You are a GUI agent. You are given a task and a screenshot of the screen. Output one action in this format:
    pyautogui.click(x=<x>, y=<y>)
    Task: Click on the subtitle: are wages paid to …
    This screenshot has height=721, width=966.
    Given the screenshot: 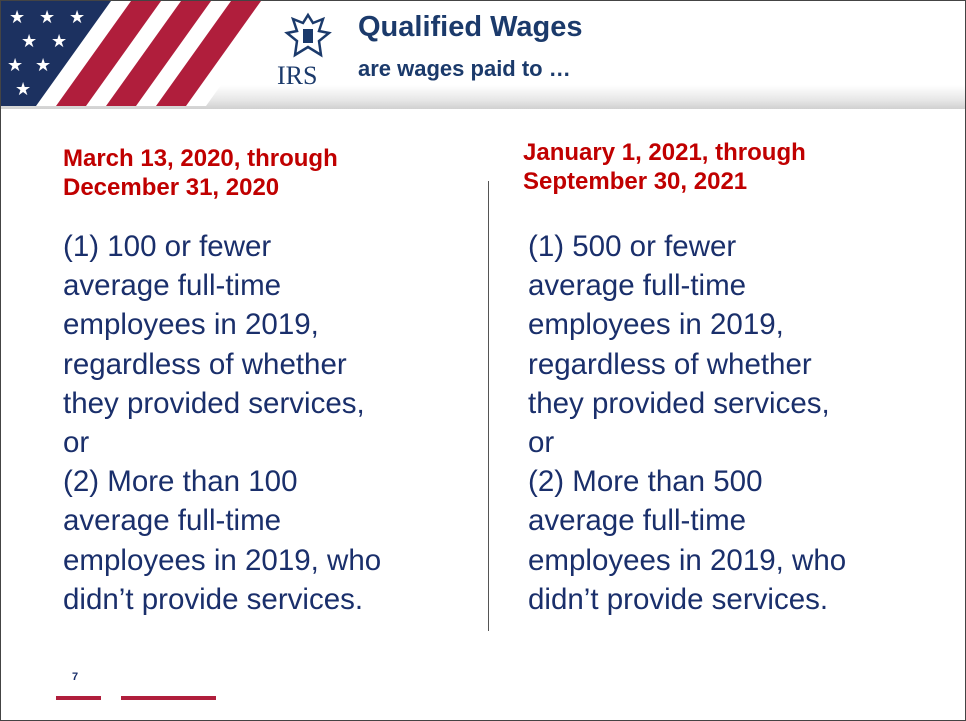 What is the action you would take?
    pyautogui.click(x=464, y=68)
    